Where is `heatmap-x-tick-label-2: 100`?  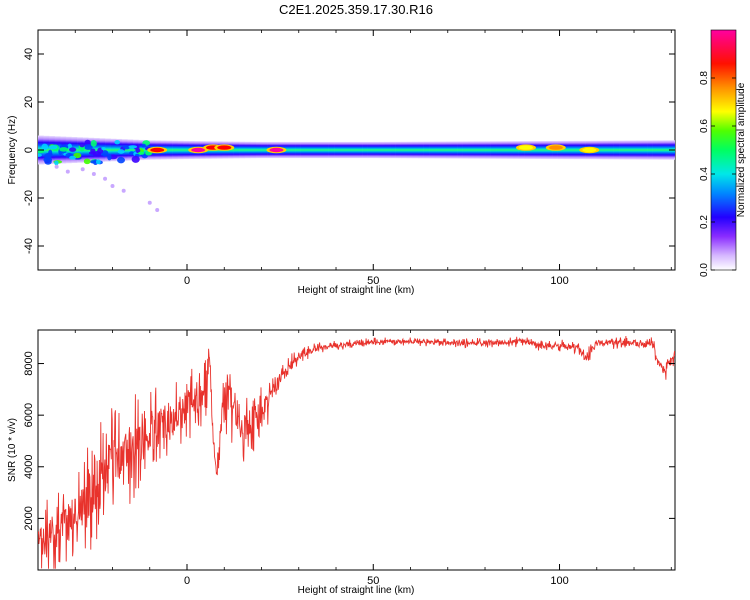
heatmap-x-tick-label-2: 100 is located at coordinates (559, 281).